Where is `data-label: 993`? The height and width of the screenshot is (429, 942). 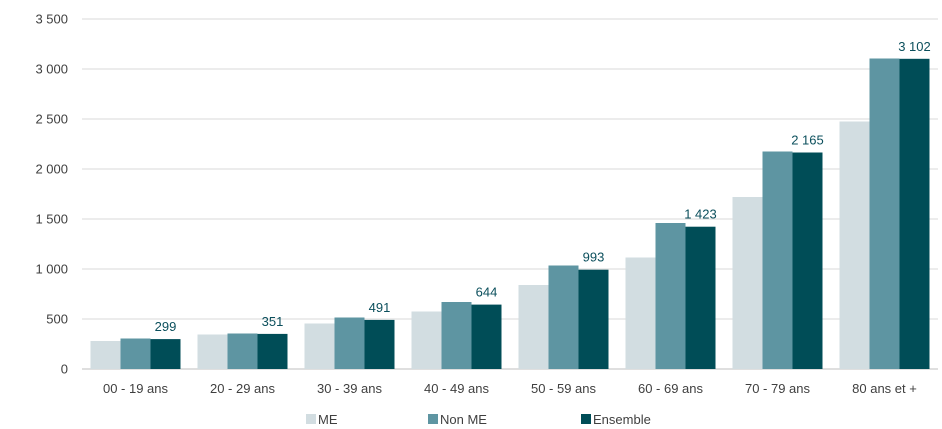 data-label: 993 is located at coordinates (594, 257).